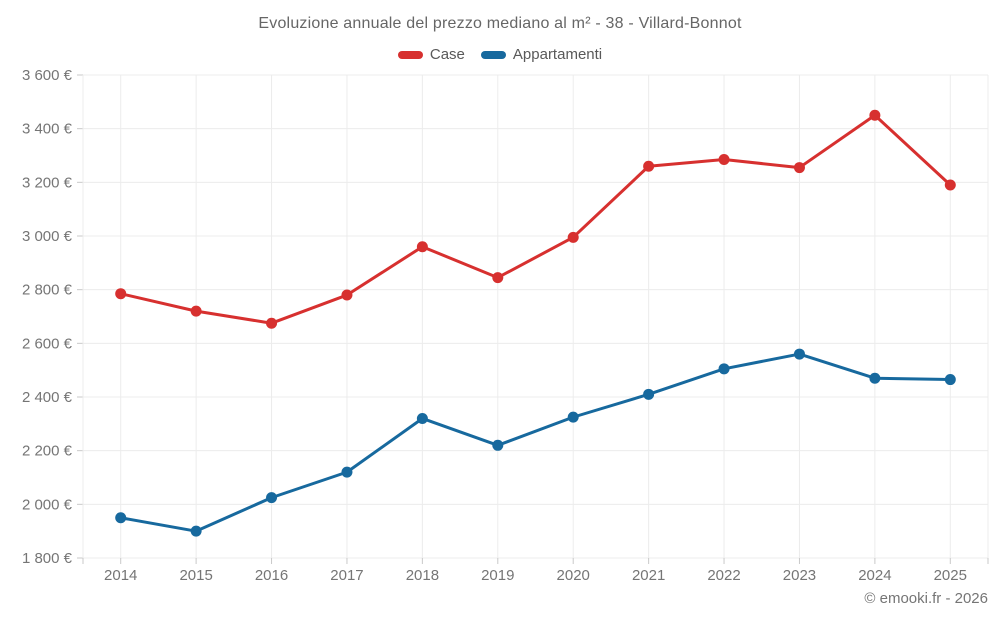 The height and width of the screenshot is (625, 1000). Describe the element at coordinates (346, 575) in the screenshot. I see `x-axis-label: 2017` at that location.